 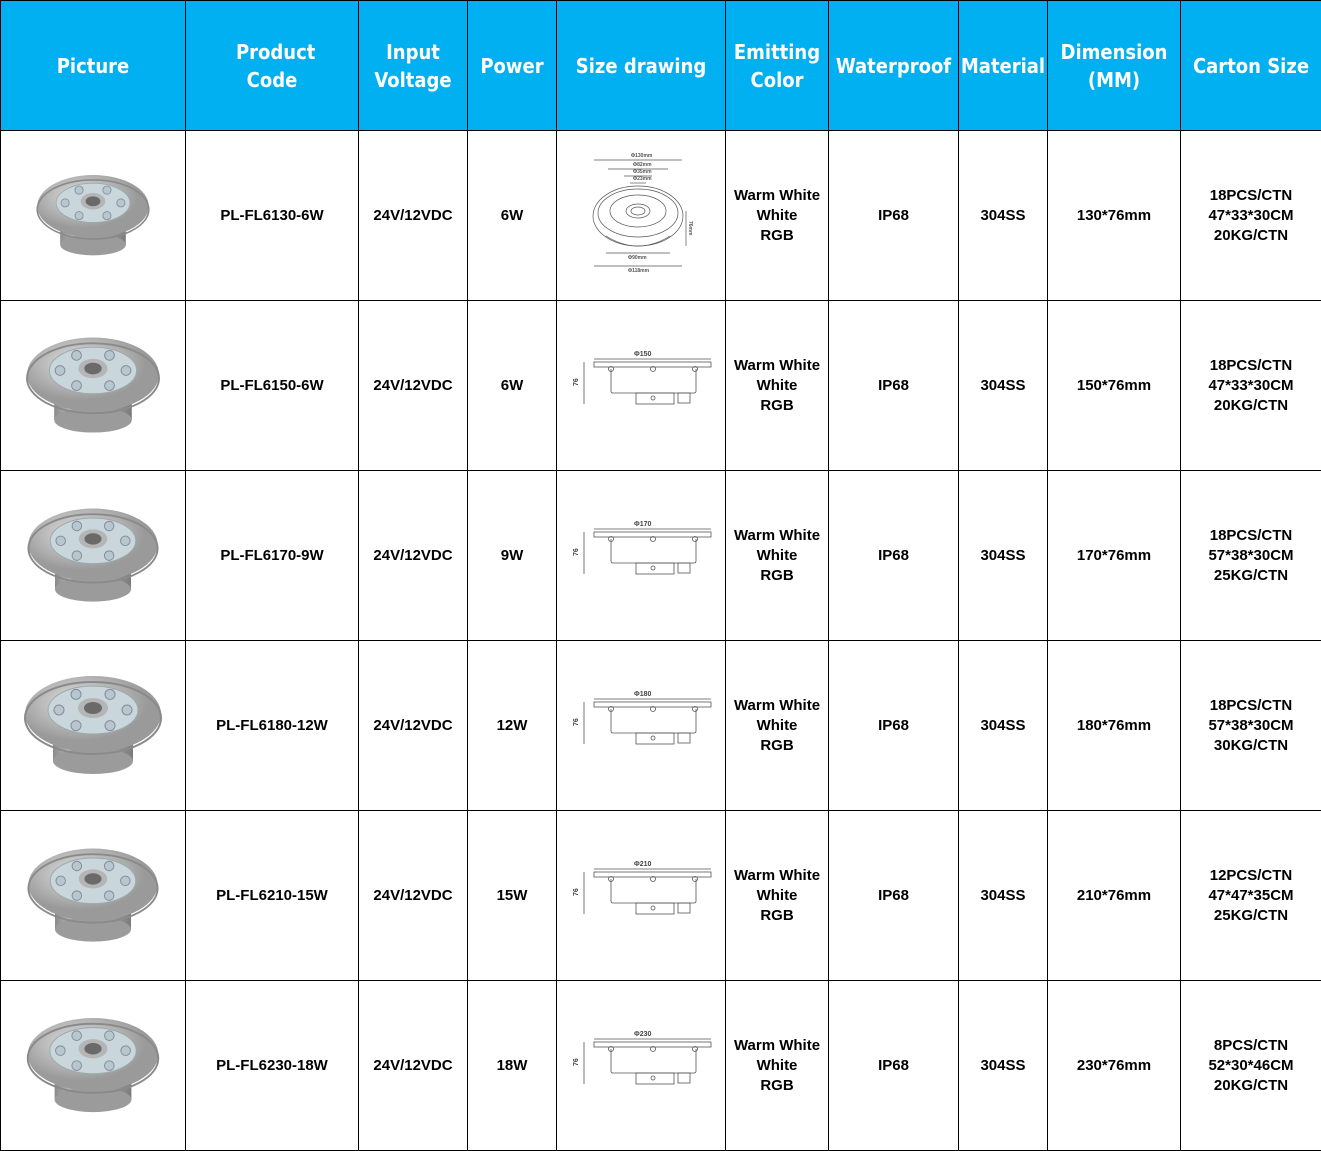 I want to click on size-drawing-cell: Φ230 76, so click(x=641, y=1065).